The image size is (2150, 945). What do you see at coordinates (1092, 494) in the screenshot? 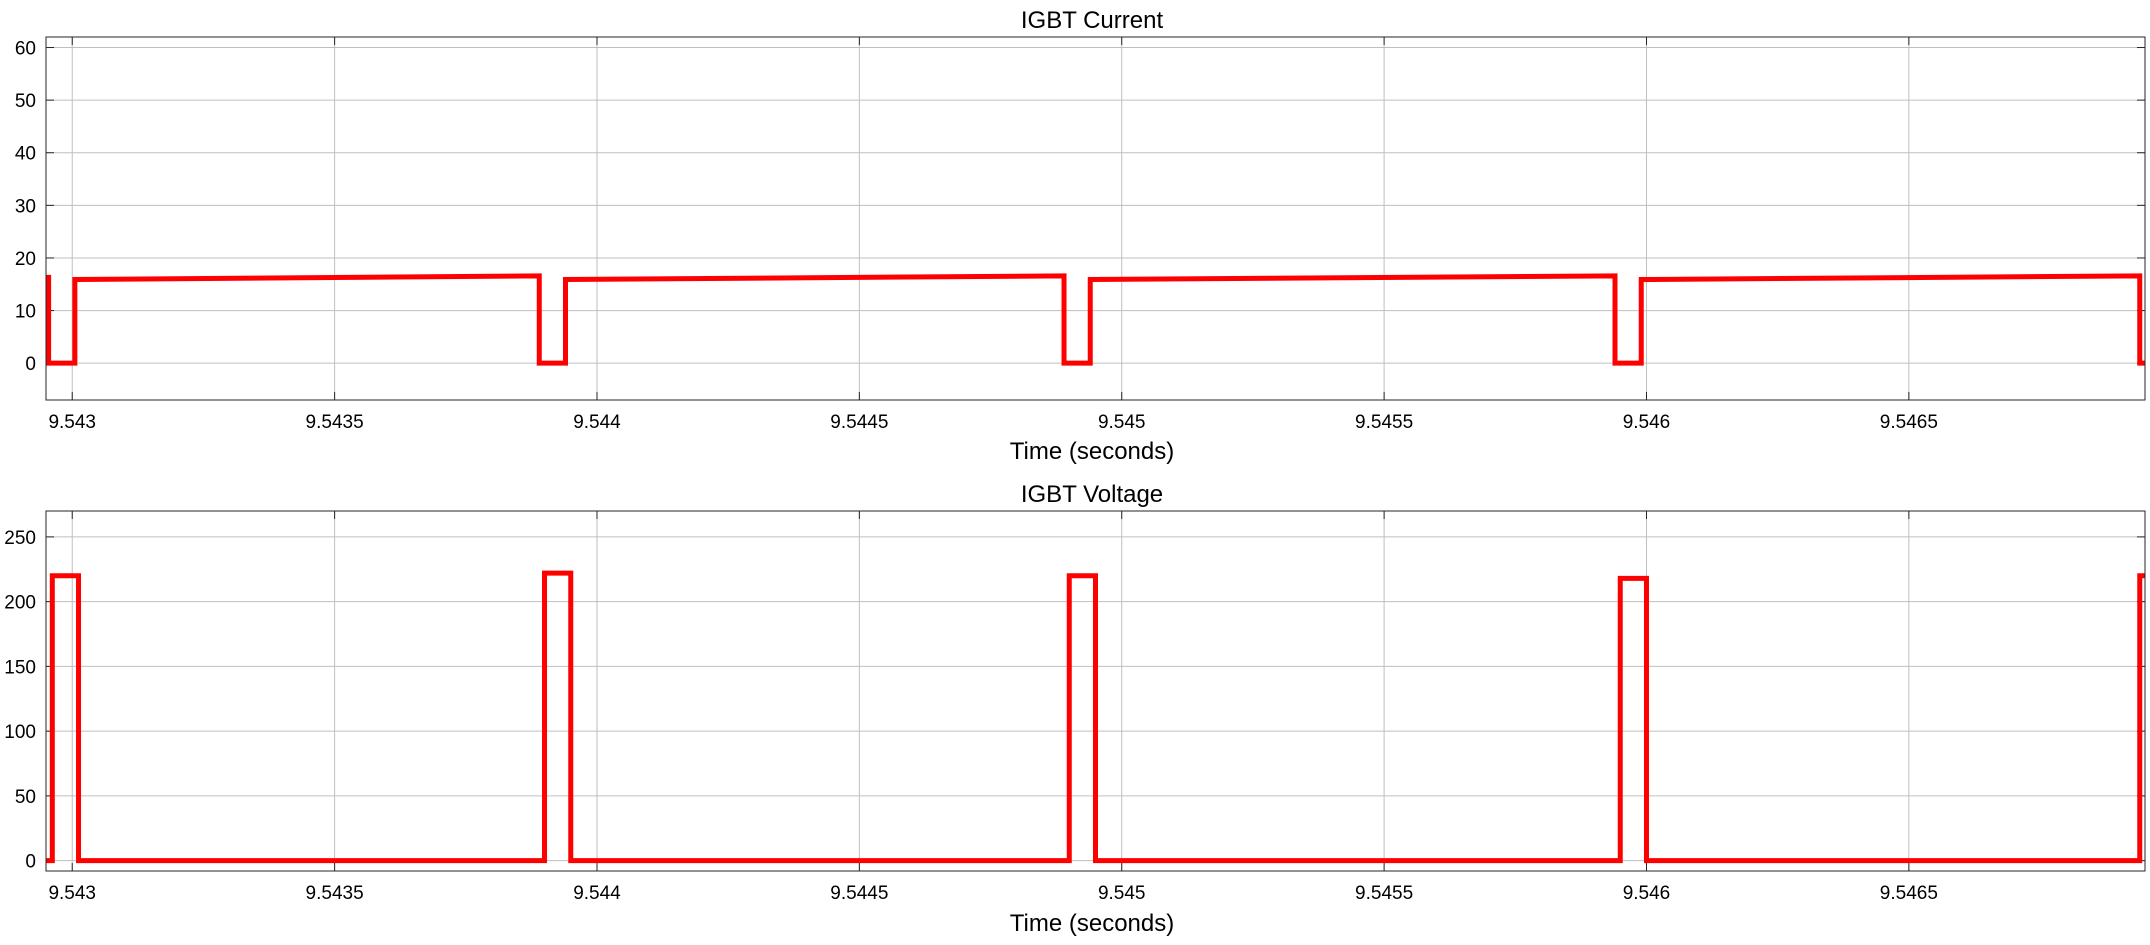
I see `chart-title: IGBT Voltage` at bounding box center [1092, 494].